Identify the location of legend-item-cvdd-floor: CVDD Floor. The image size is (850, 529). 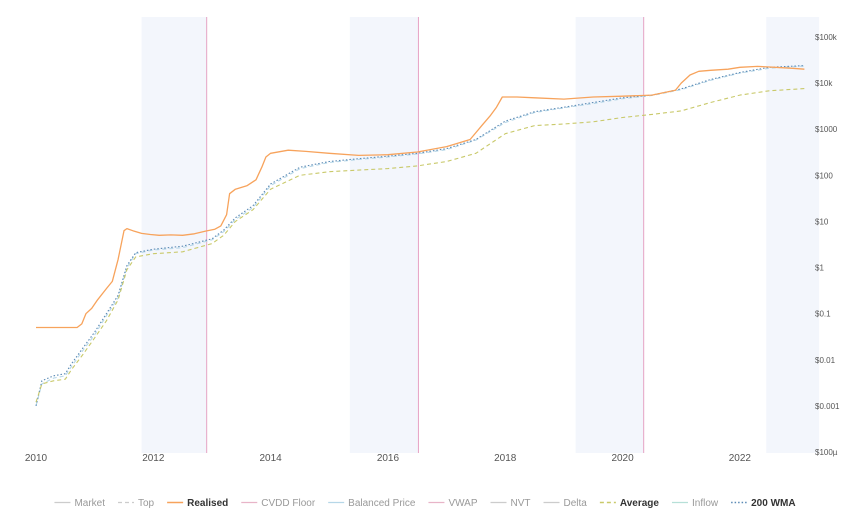
(278, 503).